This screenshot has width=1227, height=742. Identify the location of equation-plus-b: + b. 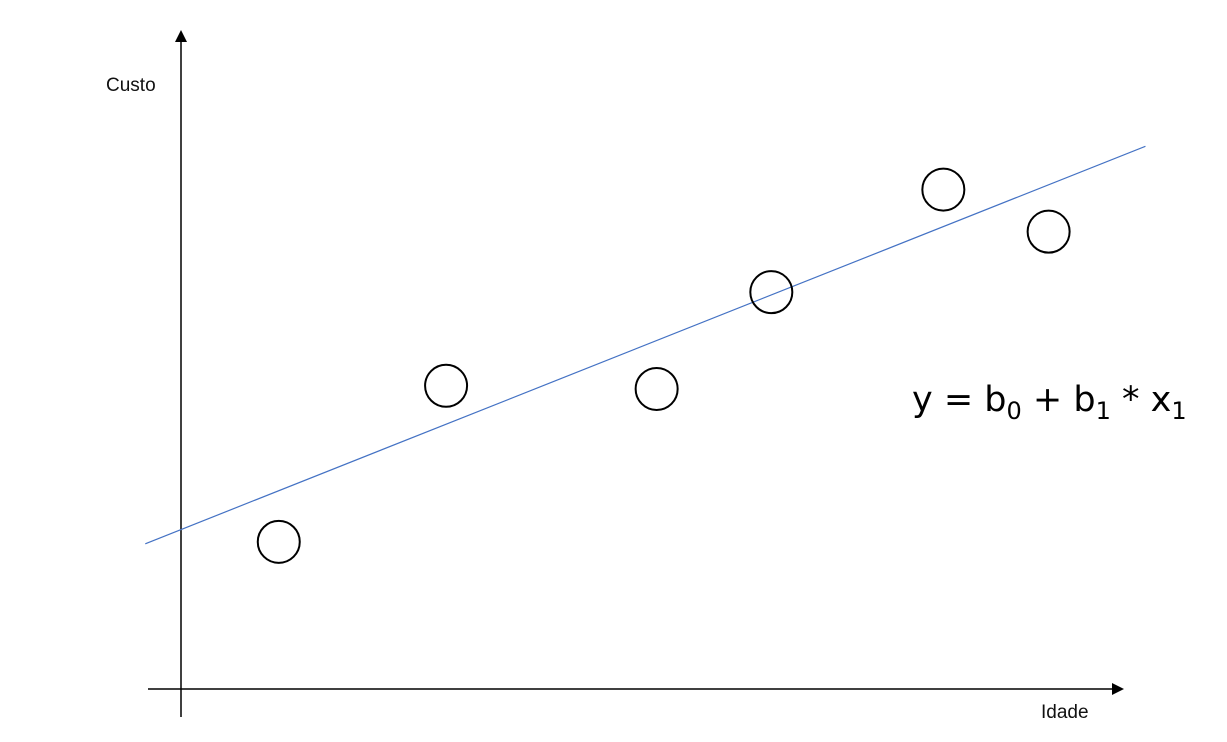
(1059, 400).